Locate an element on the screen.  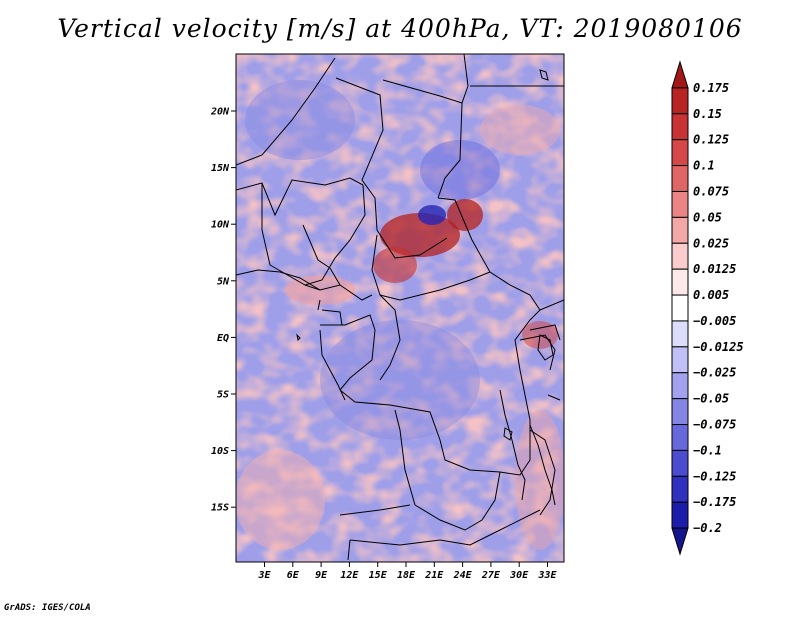
grads-credit: GrADS: IGES/COLA is located at coordinates (47, 608).